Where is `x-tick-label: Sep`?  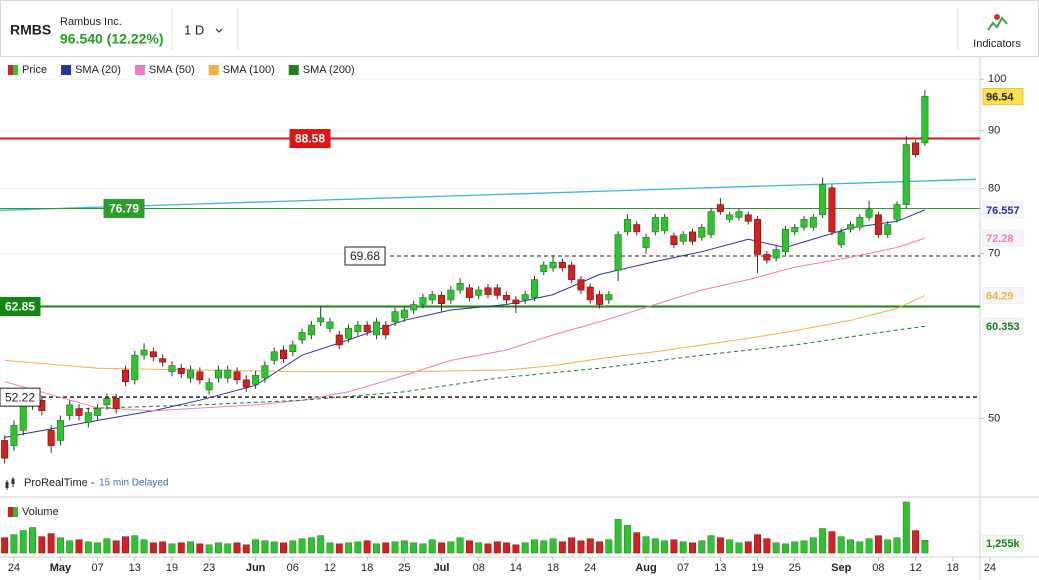 x-tick-label: Sep is located at coordinates (841, 568).